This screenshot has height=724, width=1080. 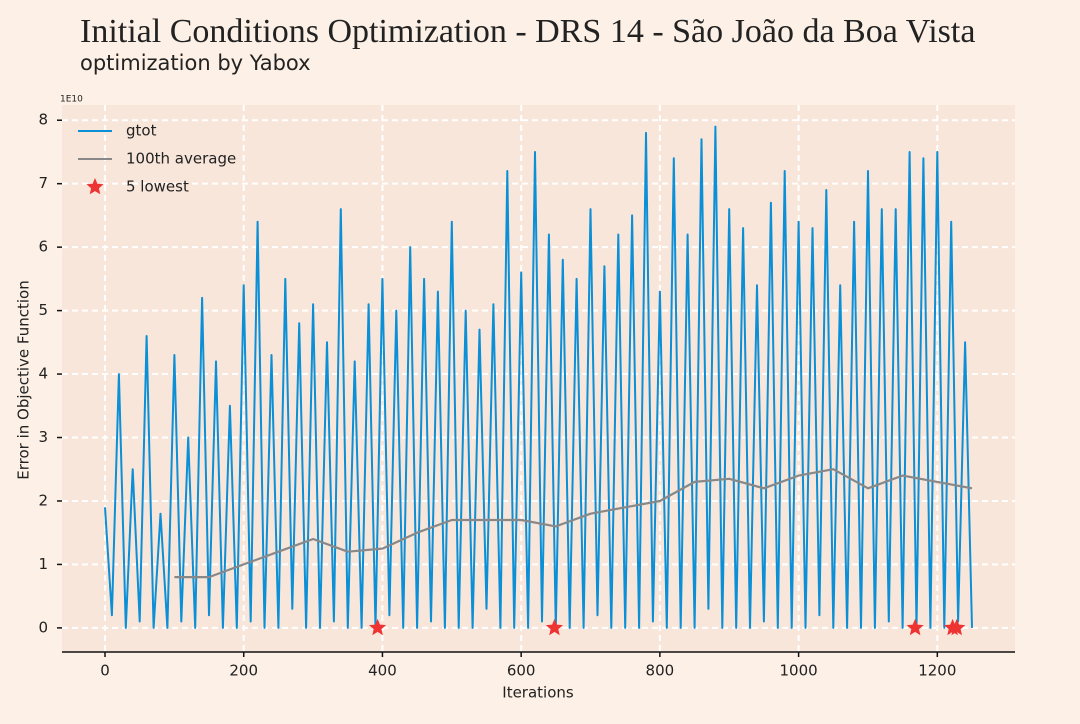 What do you see at coordinates (521, 671) in the screenshot?
I see `x-tick-label: 600` at bounding box center [521, 671].